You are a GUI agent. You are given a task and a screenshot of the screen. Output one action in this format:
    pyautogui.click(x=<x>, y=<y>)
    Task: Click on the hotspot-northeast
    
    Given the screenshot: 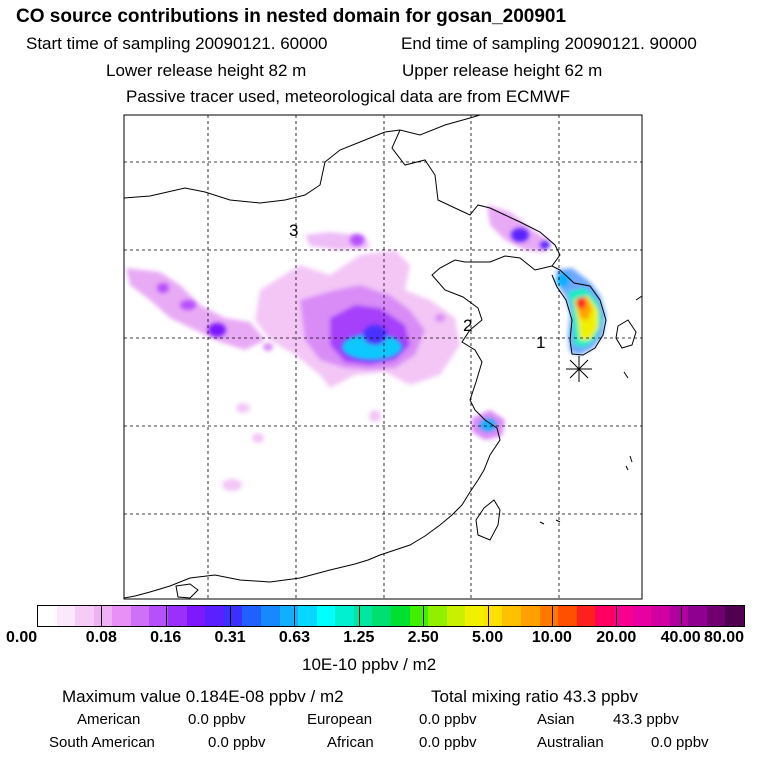 What is the action you would take?
    pyautogui.click(x=520, y=235)
    